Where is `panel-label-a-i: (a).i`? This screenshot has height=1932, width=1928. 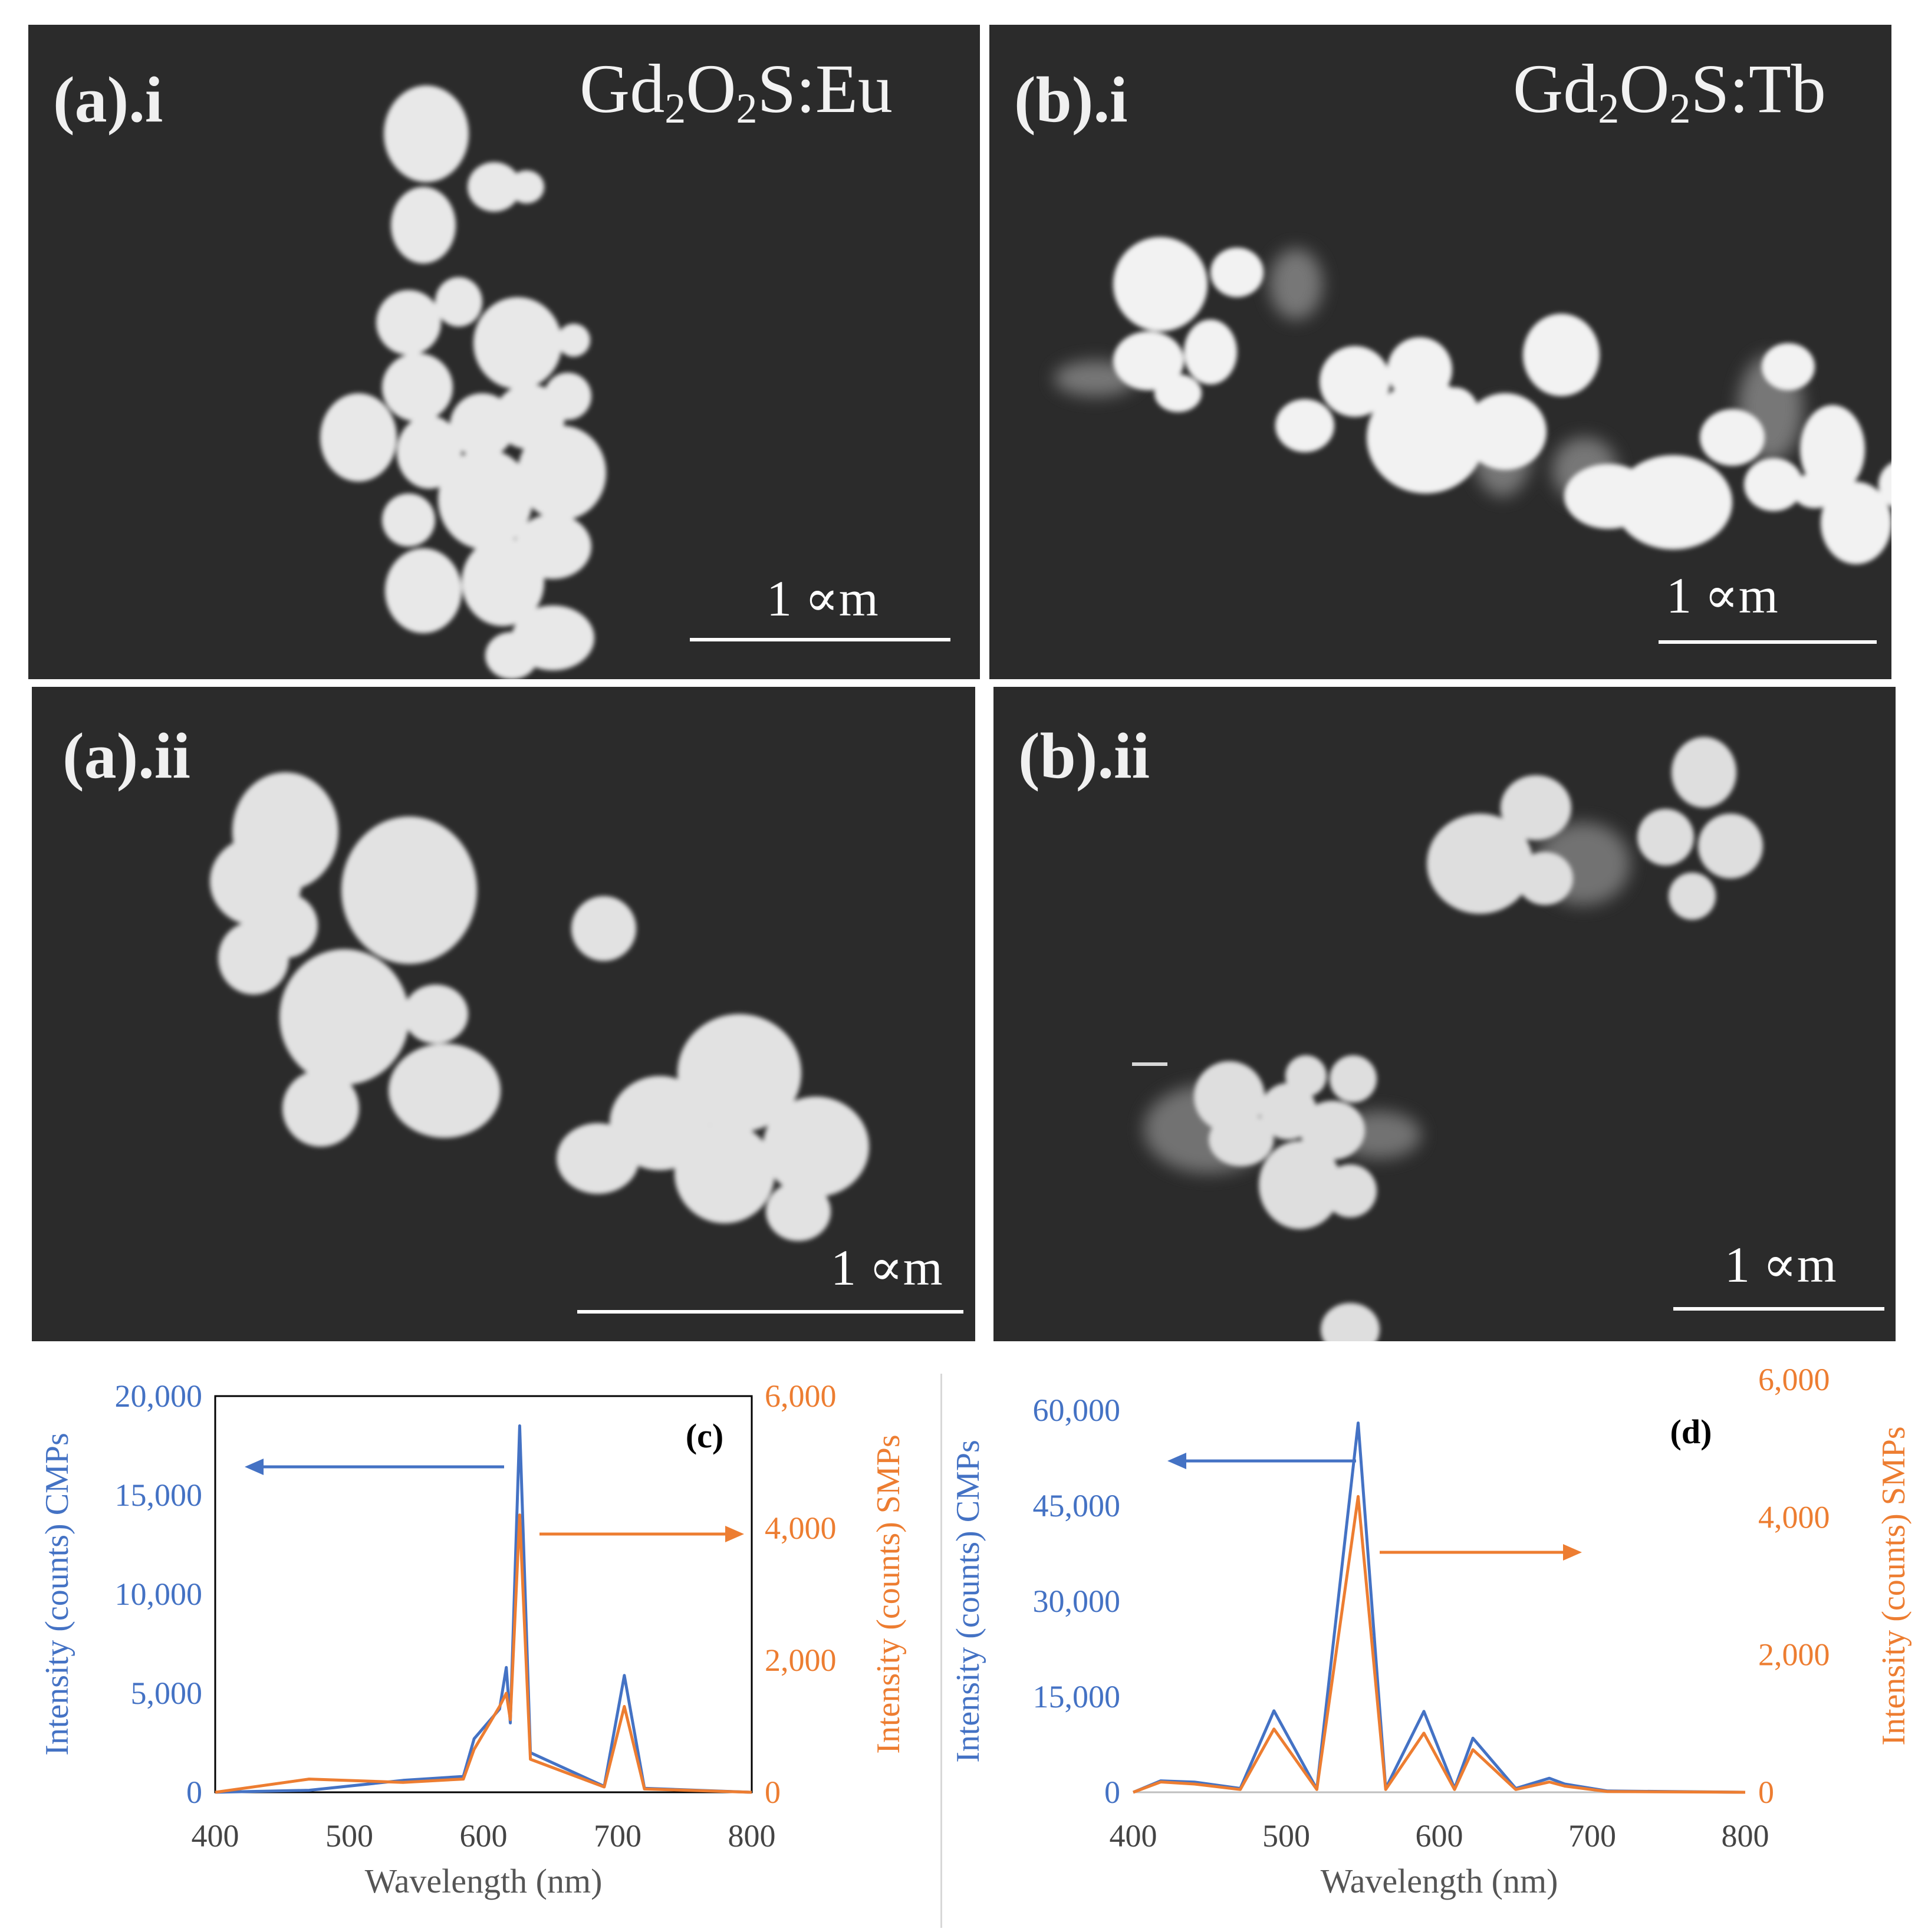
panel-label-a-i: (a).i is located at coordinates (108, 100).